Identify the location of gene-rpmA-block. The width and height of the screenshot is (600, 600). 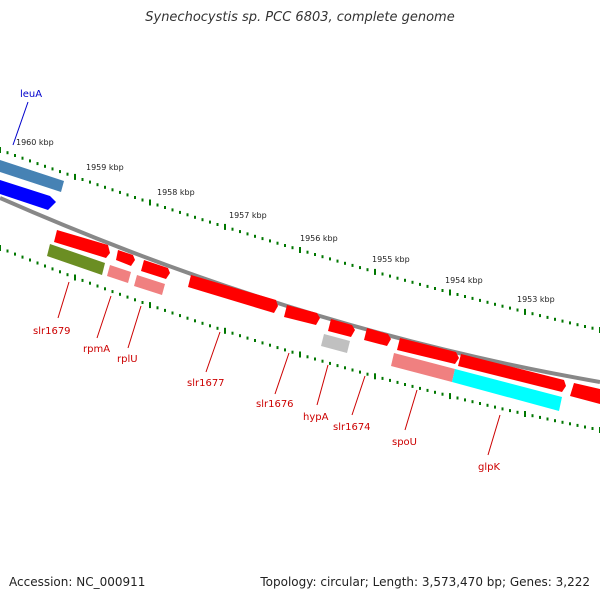
(125, 258).